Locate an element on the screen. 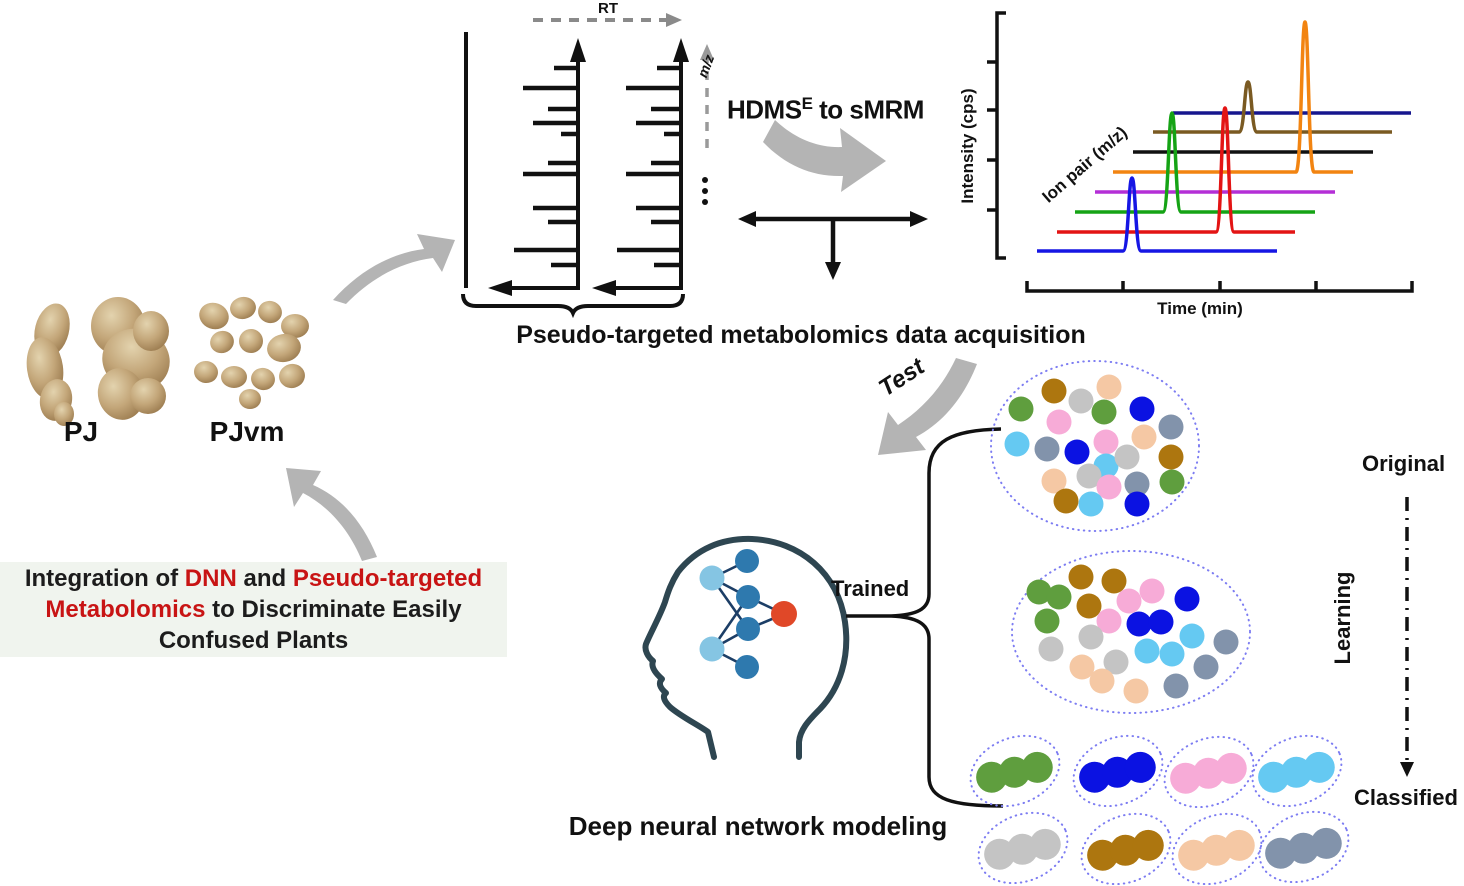 The image size is (1464, 886). transition-arrow is located at coordinates (833, 245).